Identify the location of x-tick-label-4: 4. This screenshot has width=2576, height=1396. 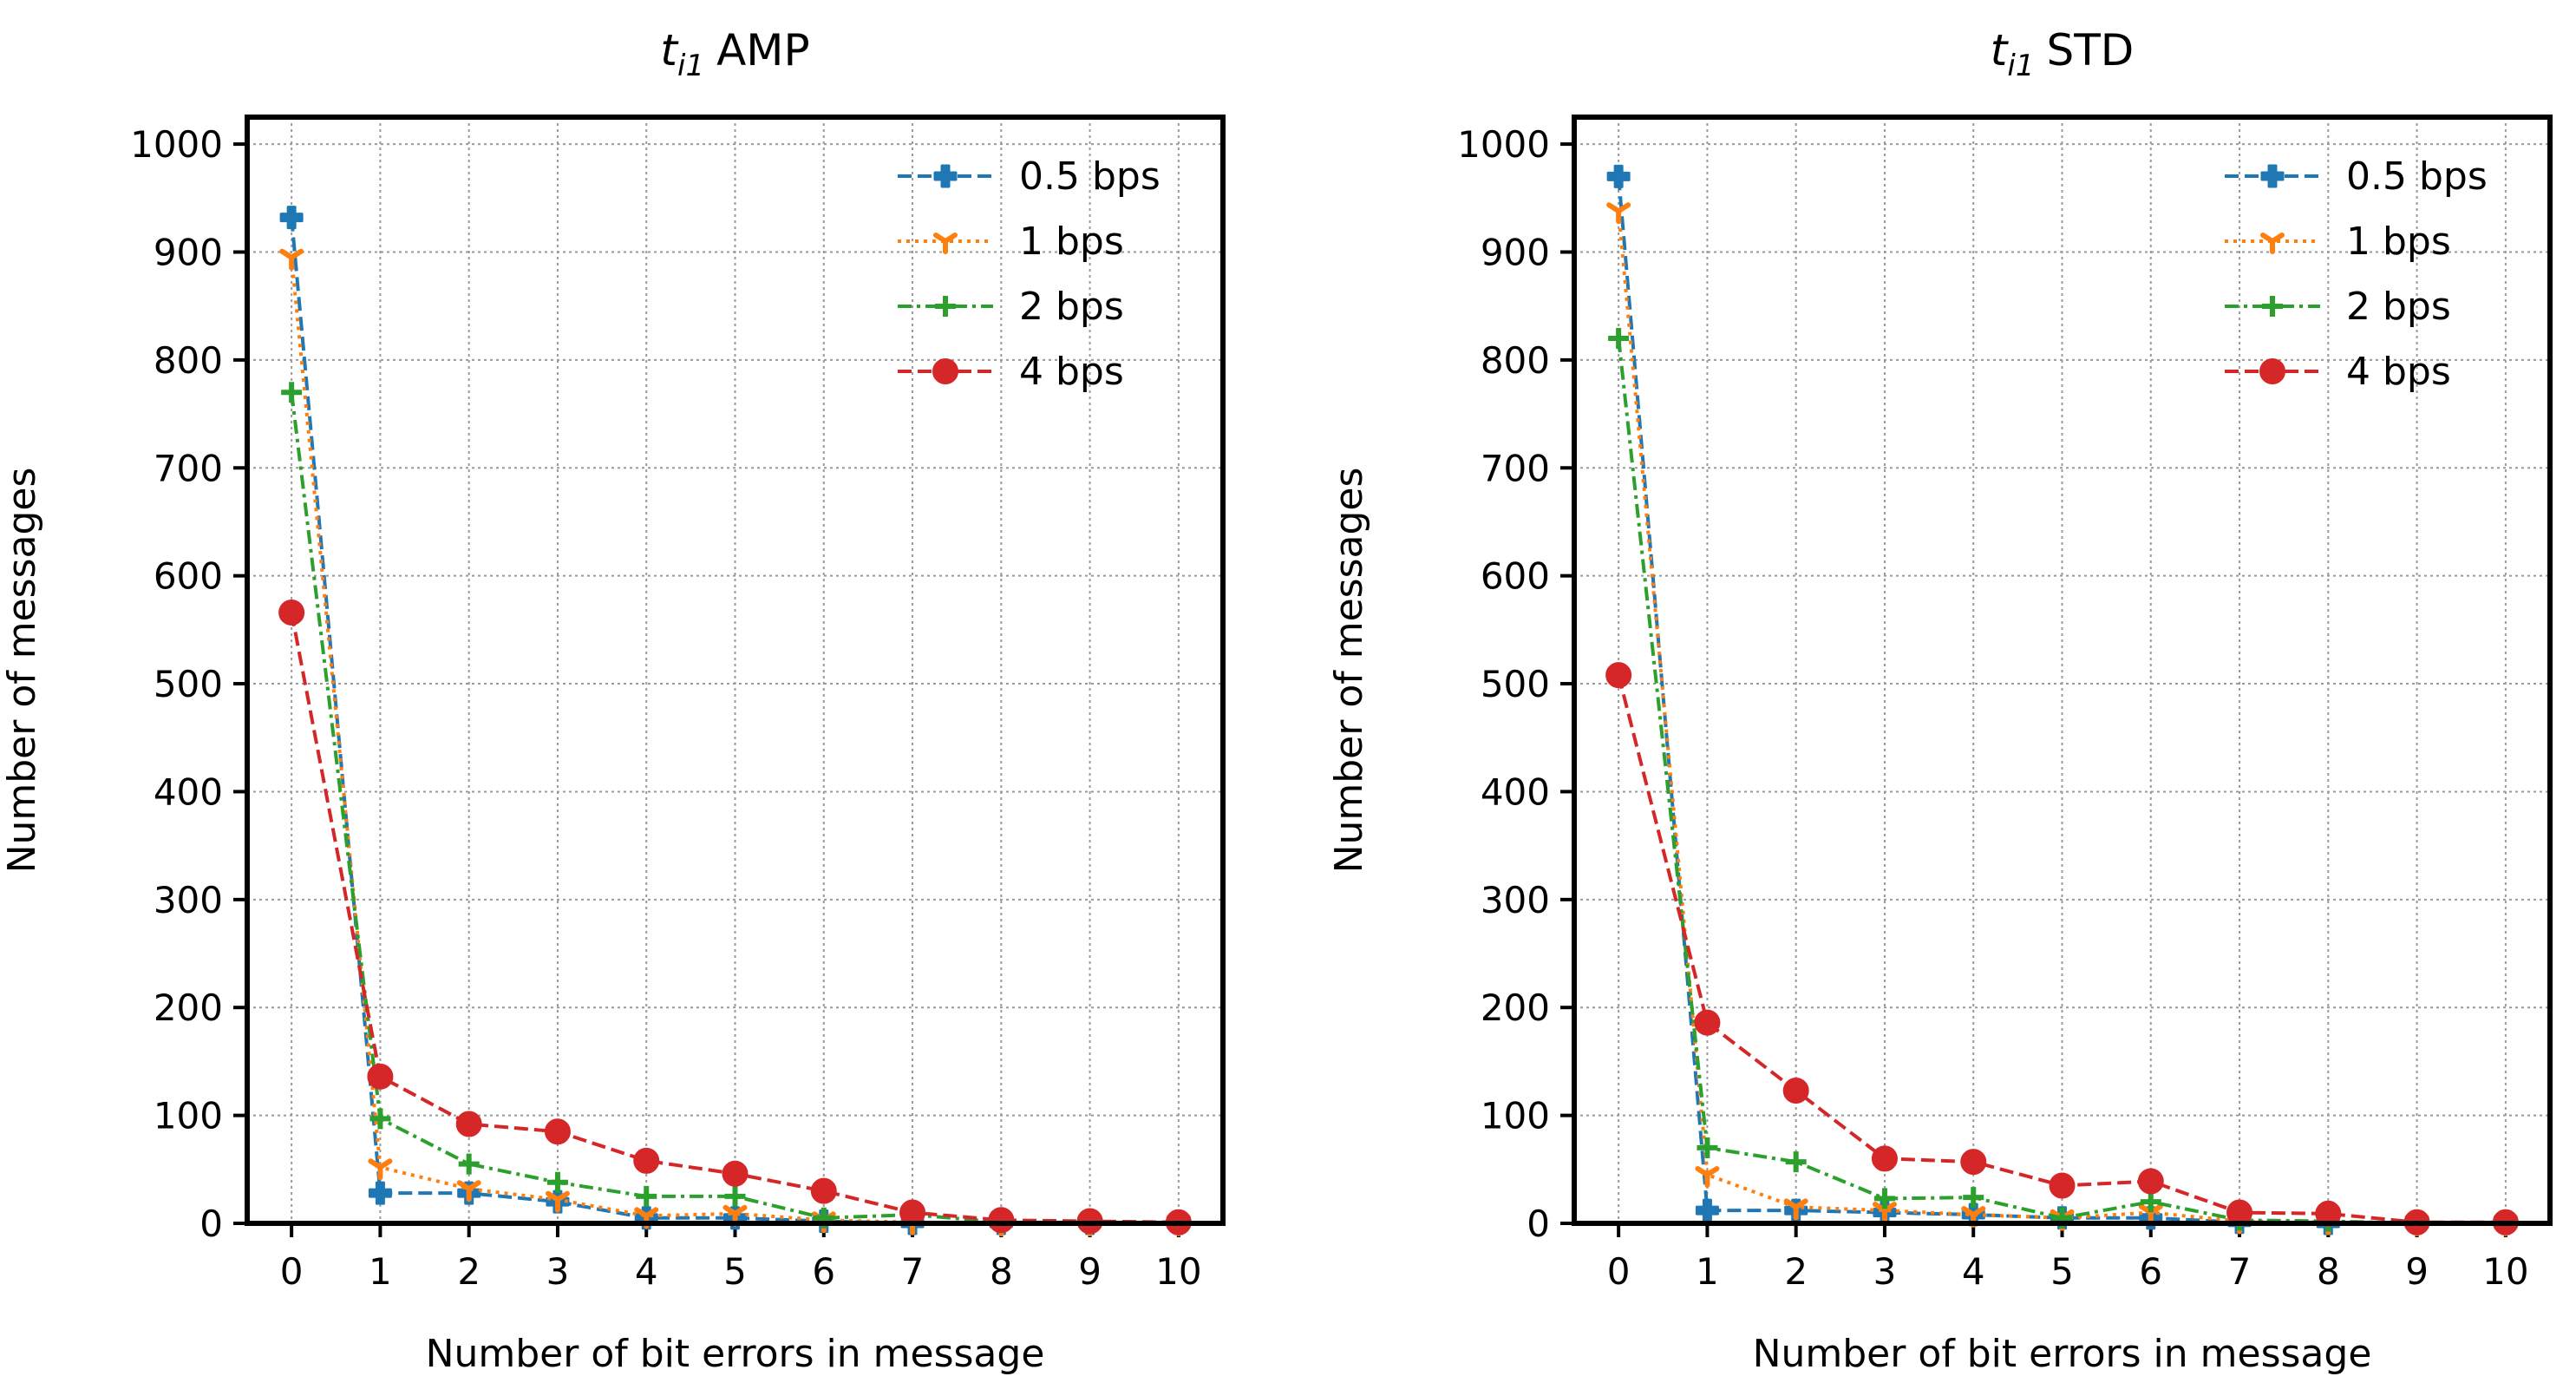
(646, 1271).